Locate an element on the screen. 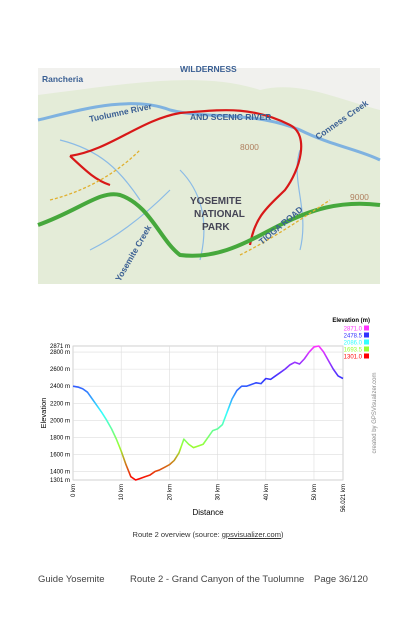 The image size is (416, 643). x-tick-label: 20 km is located at coordinates (170, 492).